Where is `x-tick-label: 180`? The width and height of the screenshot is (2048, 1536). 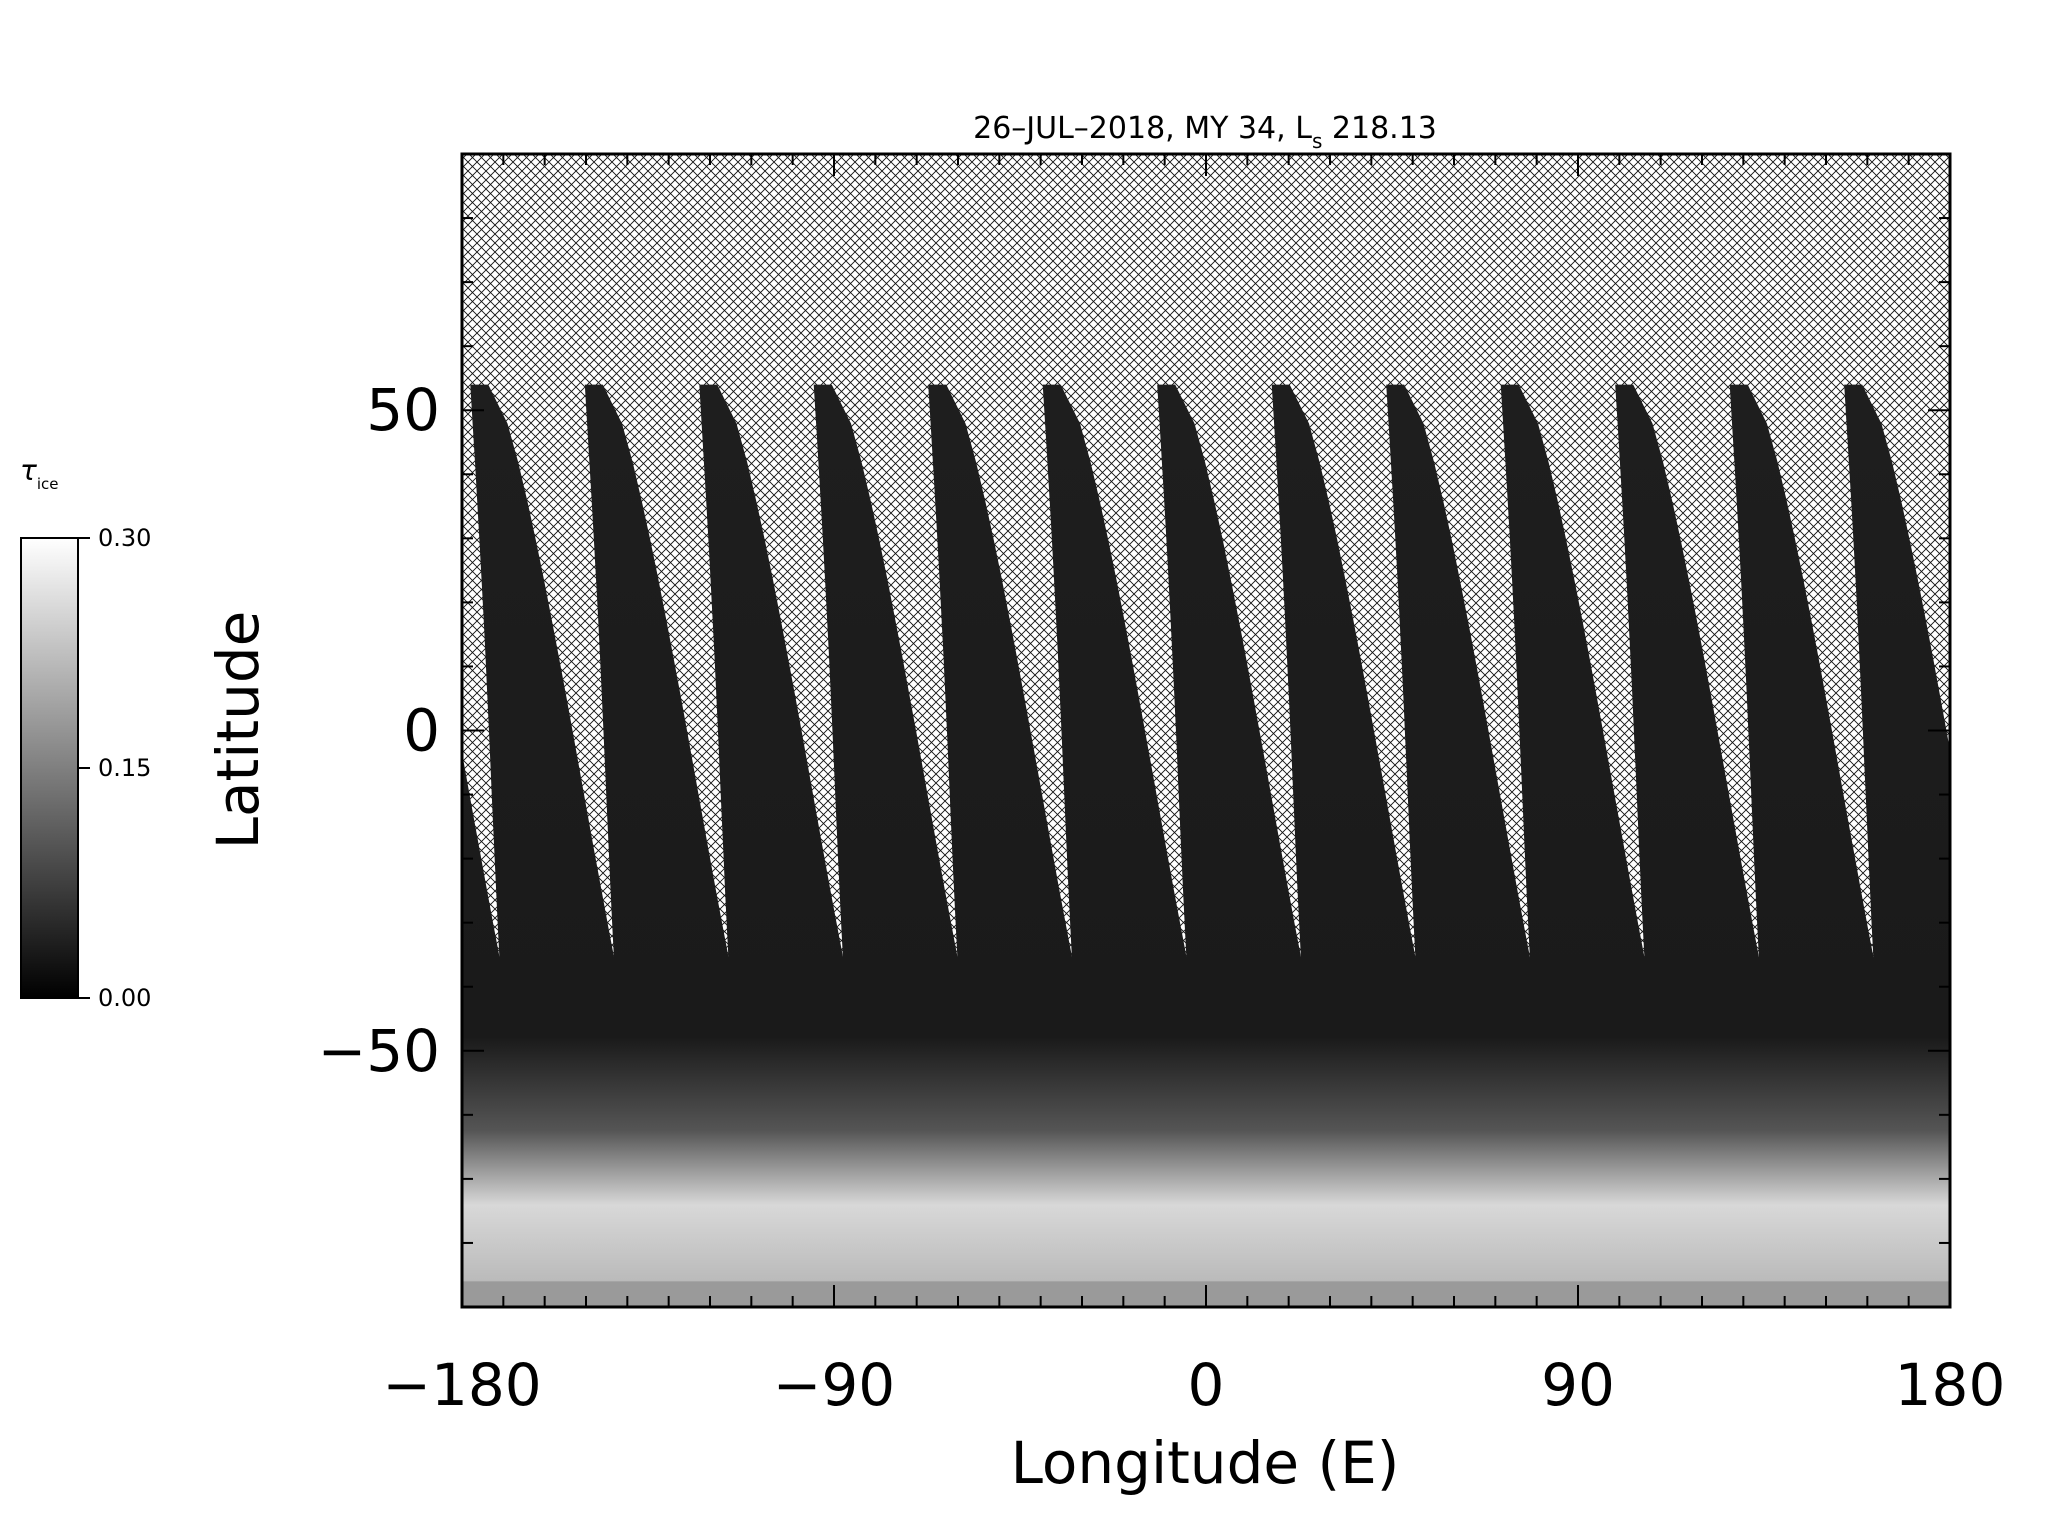 x-tick-label: 180 is located at coordinates (1950, 1385).